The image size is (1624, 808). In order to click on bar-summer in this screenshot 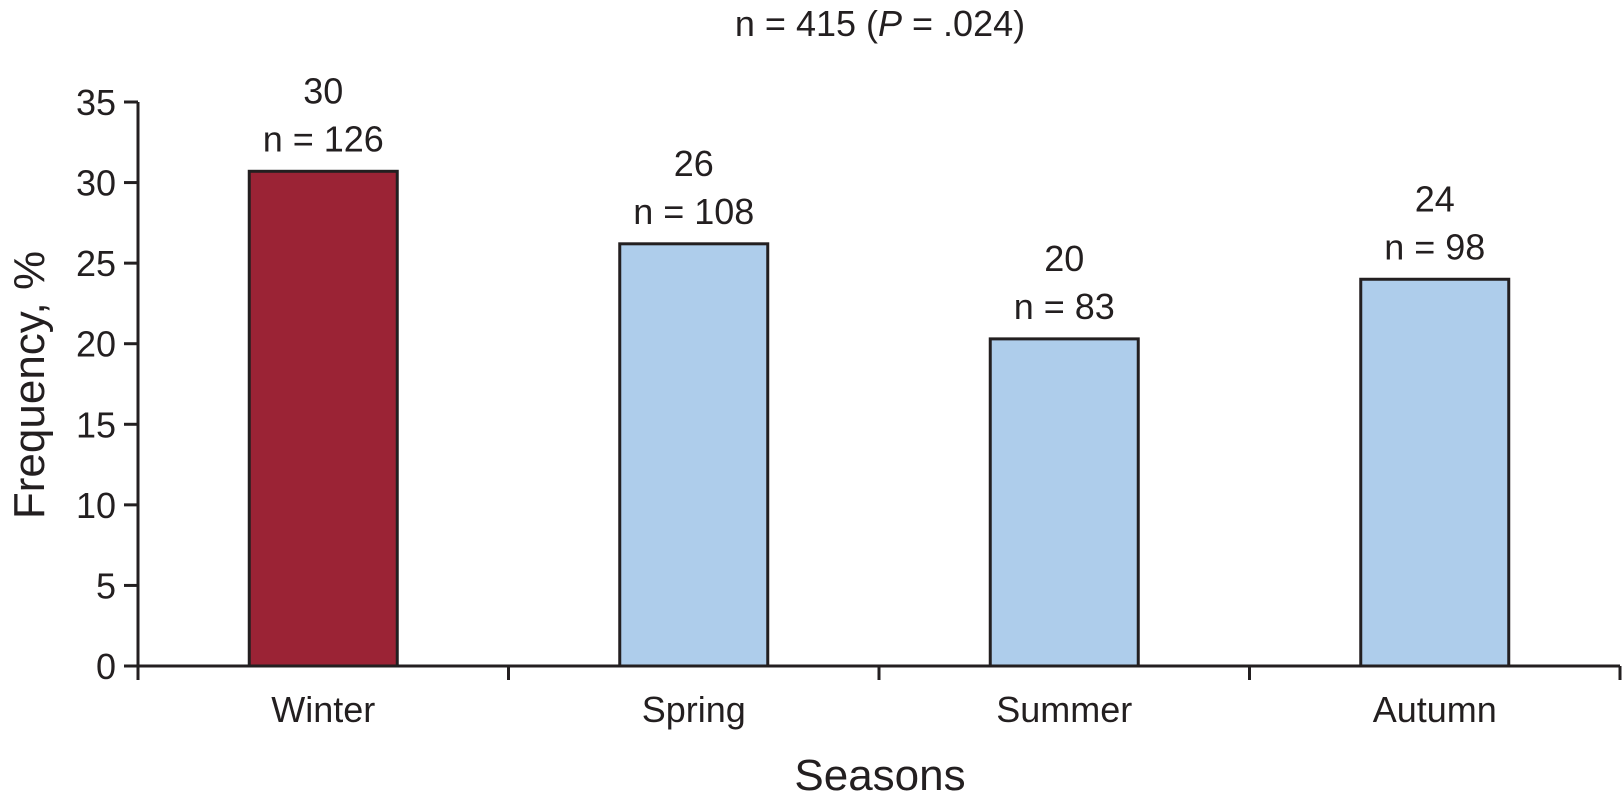, I will do `click(1064, 502)`.